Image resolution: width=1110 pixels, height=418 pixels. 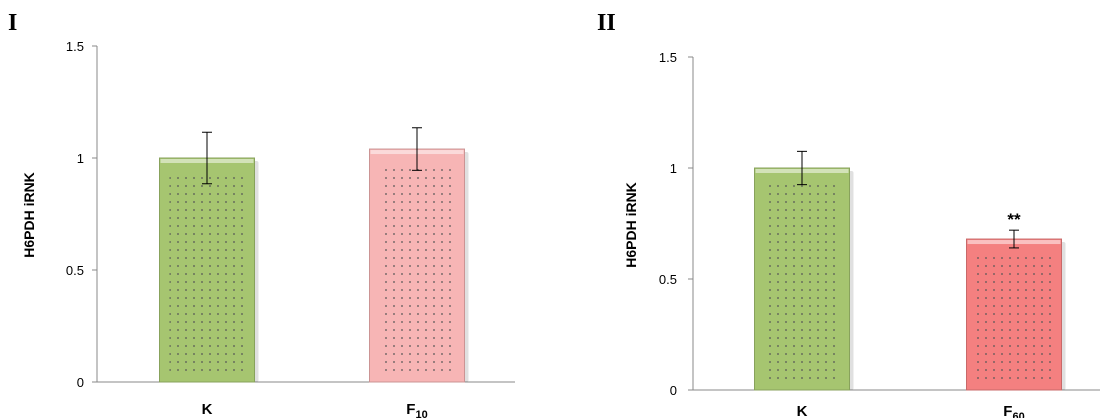 I want to click on x-tick-label: F10, so click(x=416, y=409).